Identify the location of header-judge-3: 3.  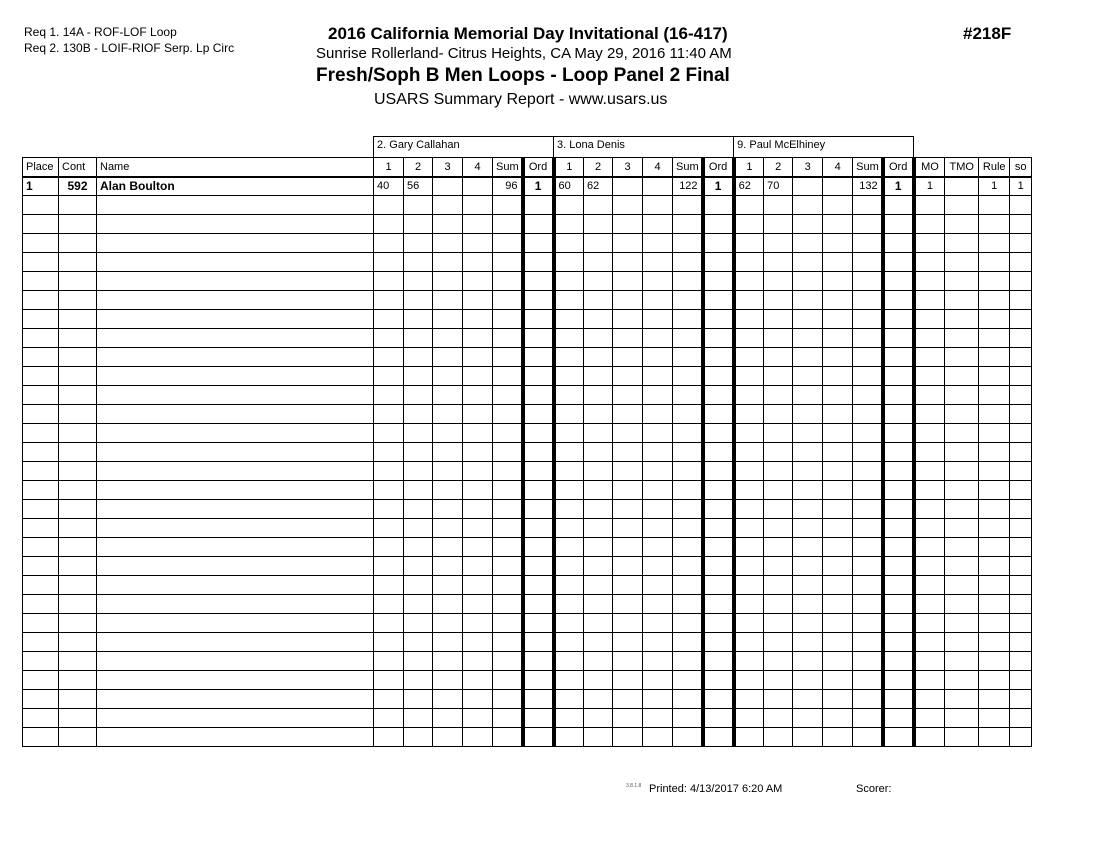
(628, 167).